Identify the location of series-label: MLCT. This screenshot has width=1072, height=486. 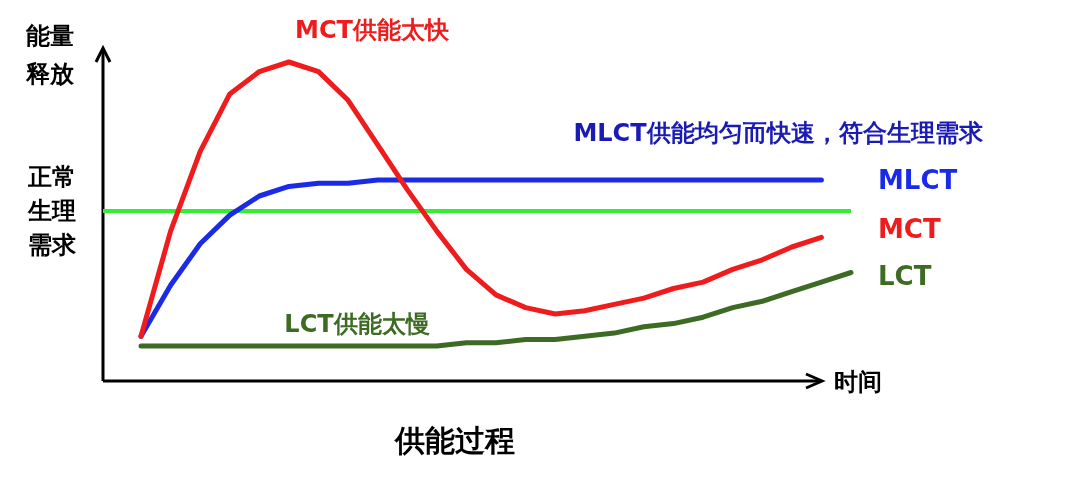
(918, 180).